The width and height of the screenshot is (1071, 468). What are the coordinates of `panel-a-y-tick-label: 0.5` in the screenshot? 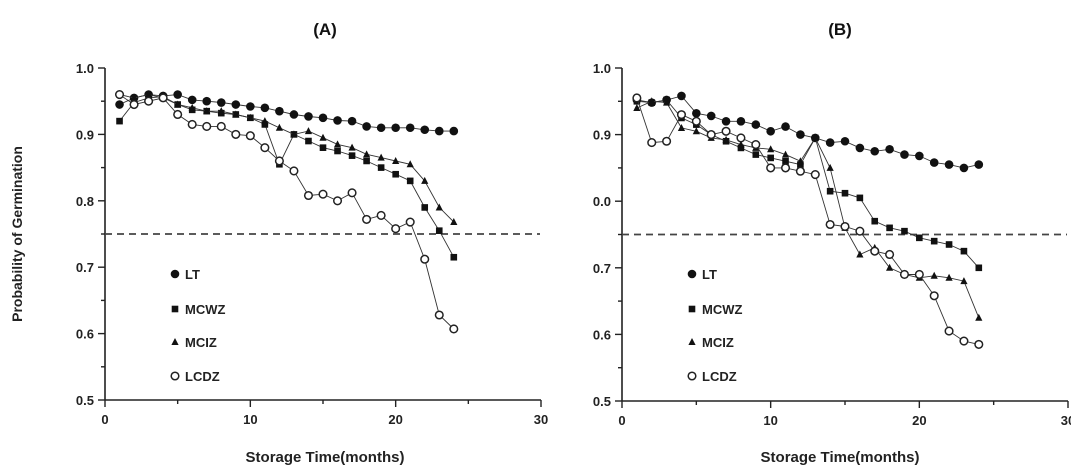 It's located at (85, 400).